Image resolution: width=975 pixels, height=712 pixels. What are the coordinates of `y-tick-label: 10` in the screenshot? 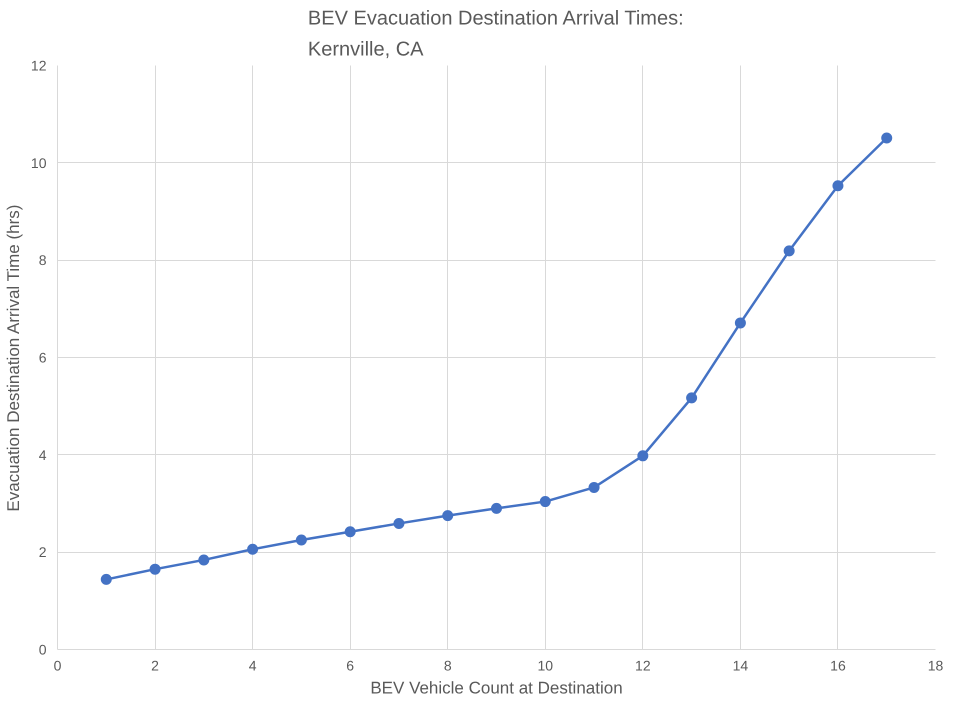 It's located at (38, 162).